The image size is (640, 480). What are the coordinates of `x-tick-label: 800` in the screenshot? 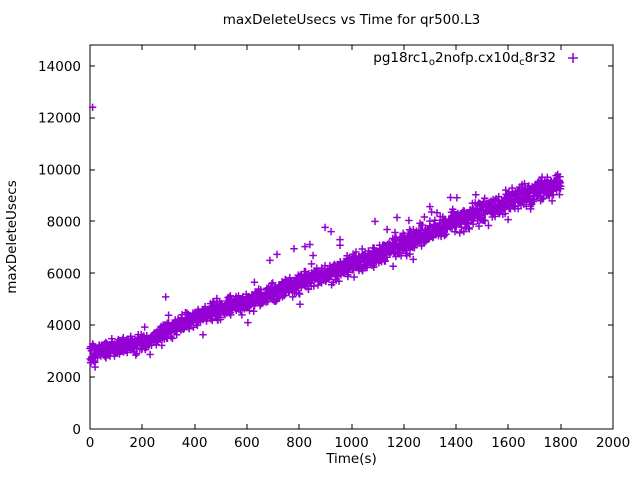 It's located at (299, 443).